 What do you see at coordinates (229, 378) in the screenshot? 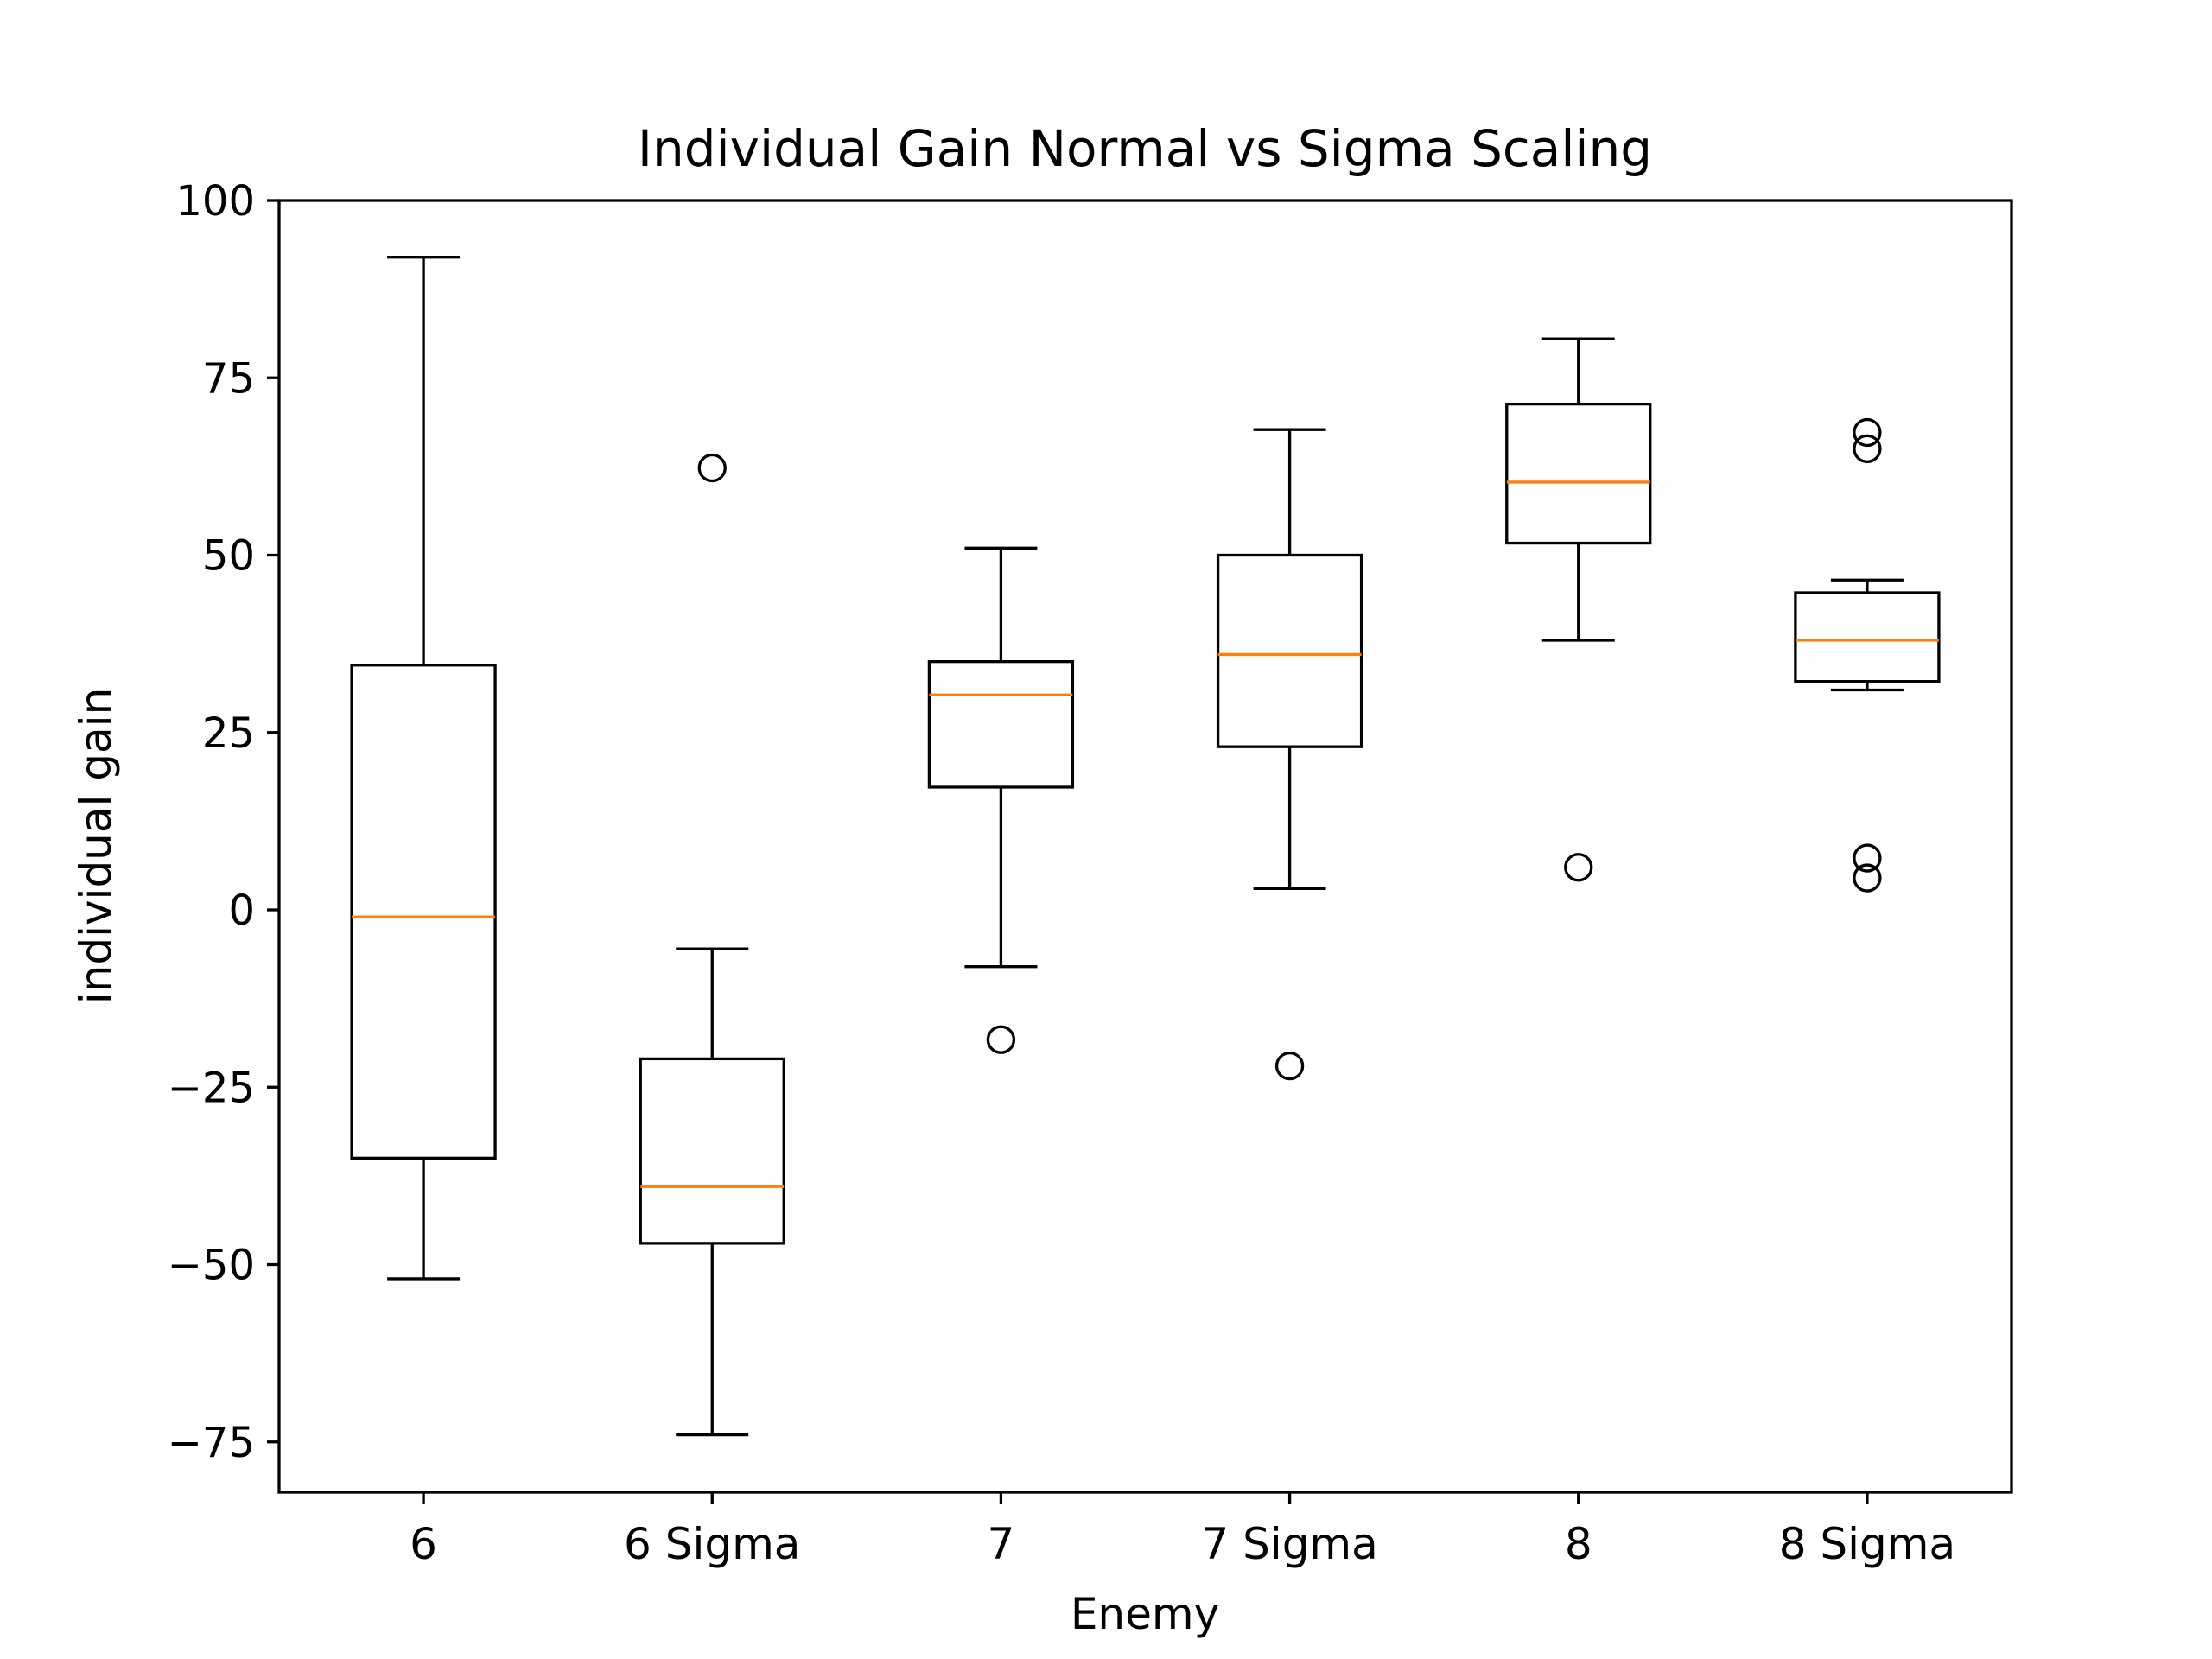
I see `y-tick-label: 75` at bounding box center [229, 378].